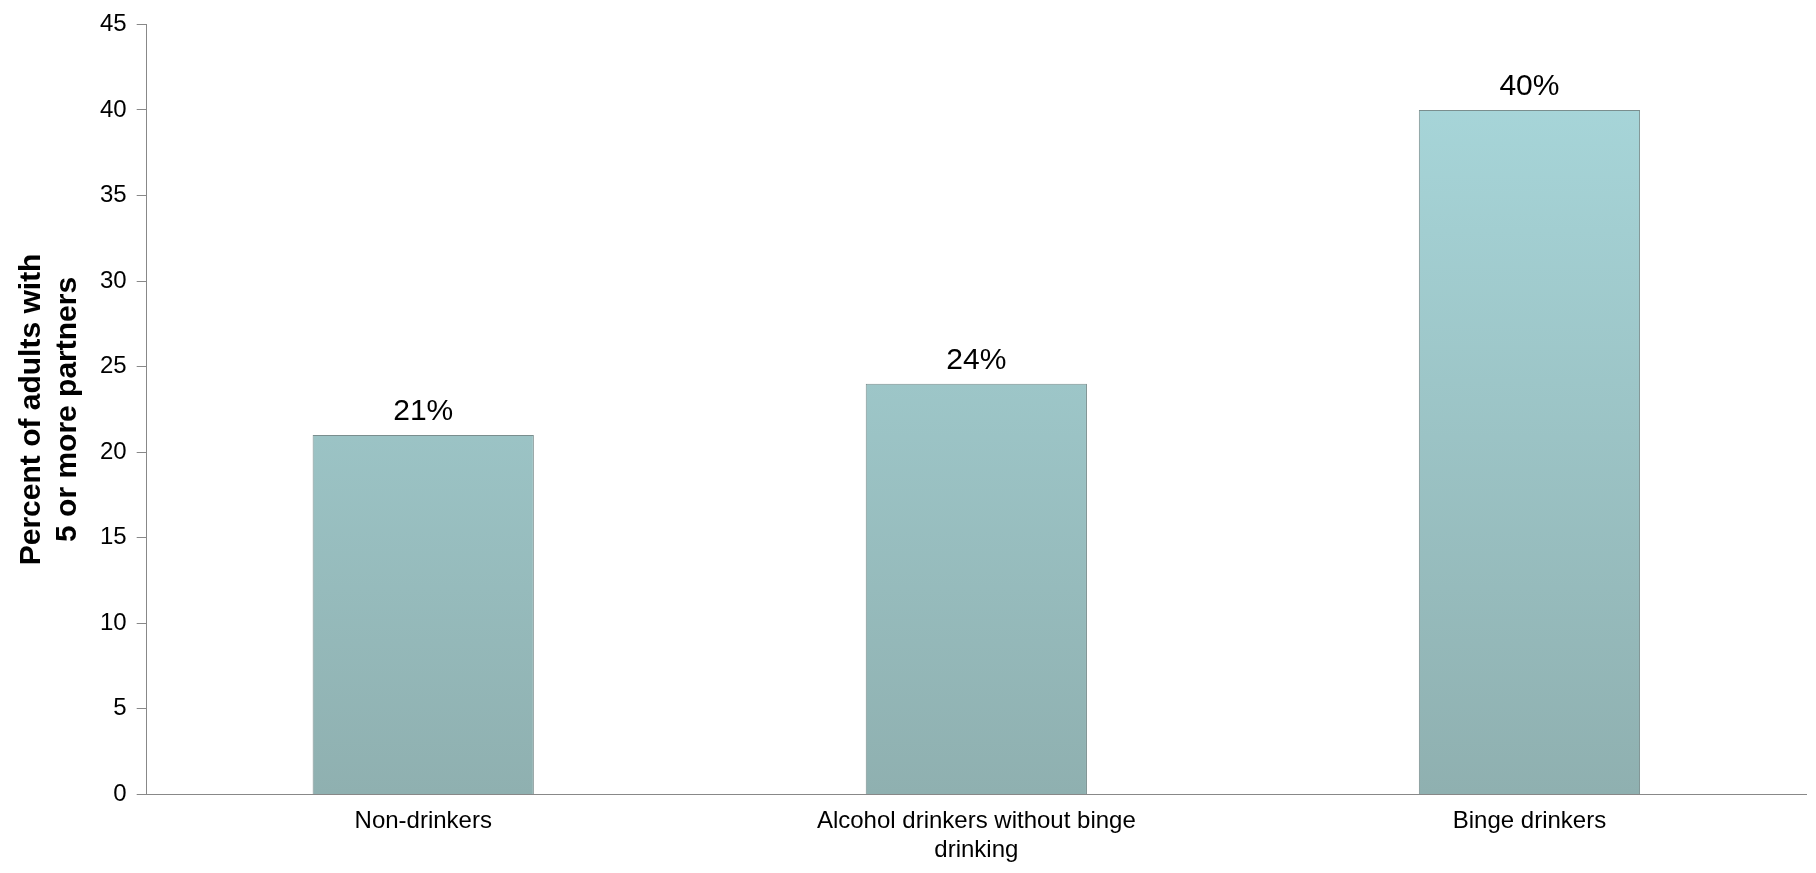 Image resolution: width=1816 pixels, height=873 pixels. What do you see at coordinates (976, 834) in the screenshot?
I see `x-tick-label: Alcohol drinkers without binge drinking` at bounding box center [976, 834].